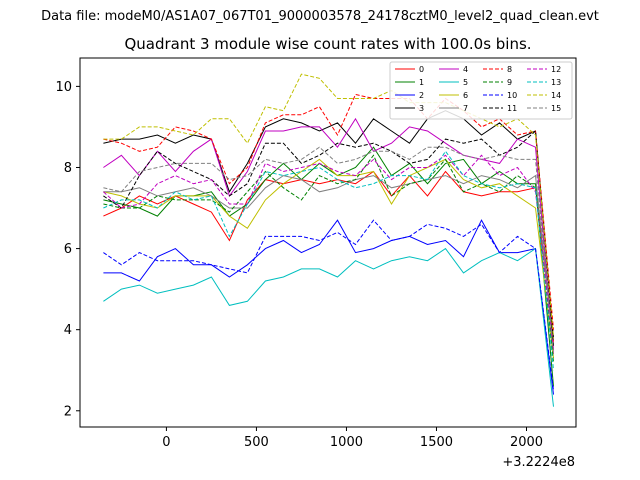 The image size is (640, 480). Describe the element at coordinates (556, 69) in the screenshot. I see `legend-label-12: 12` at that location.